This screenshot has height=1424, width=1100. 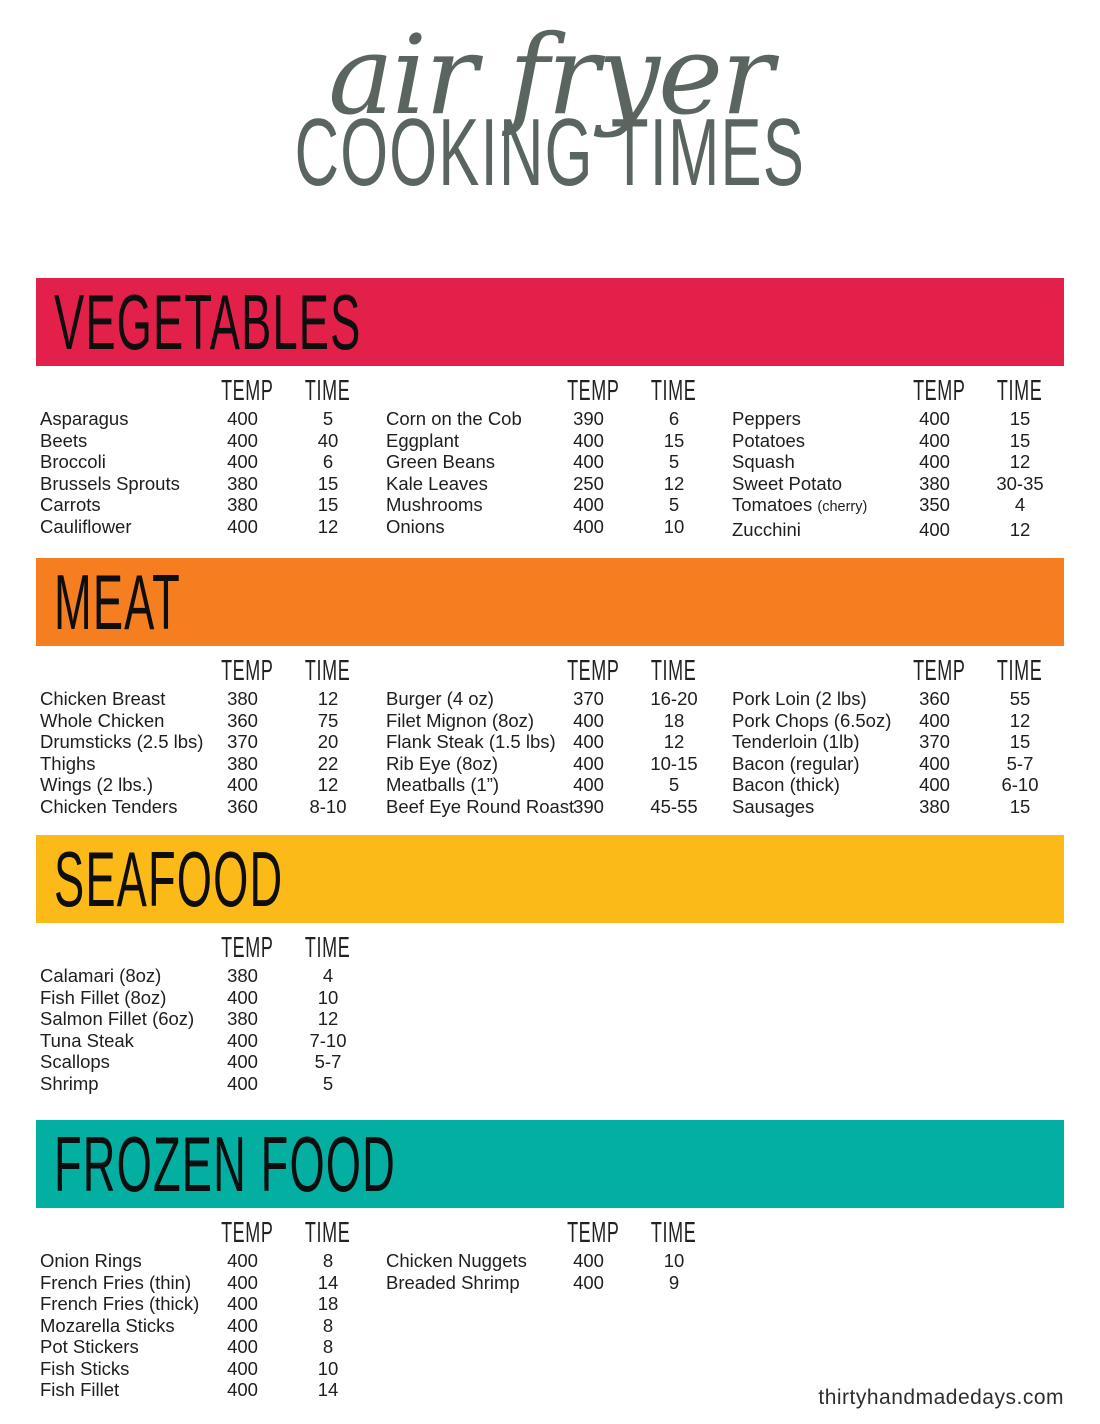 What do you see at coordinates (91, 1260) in the screenshot?
I see `food-name: Onion Rings` at bounding box center [91, 1260].